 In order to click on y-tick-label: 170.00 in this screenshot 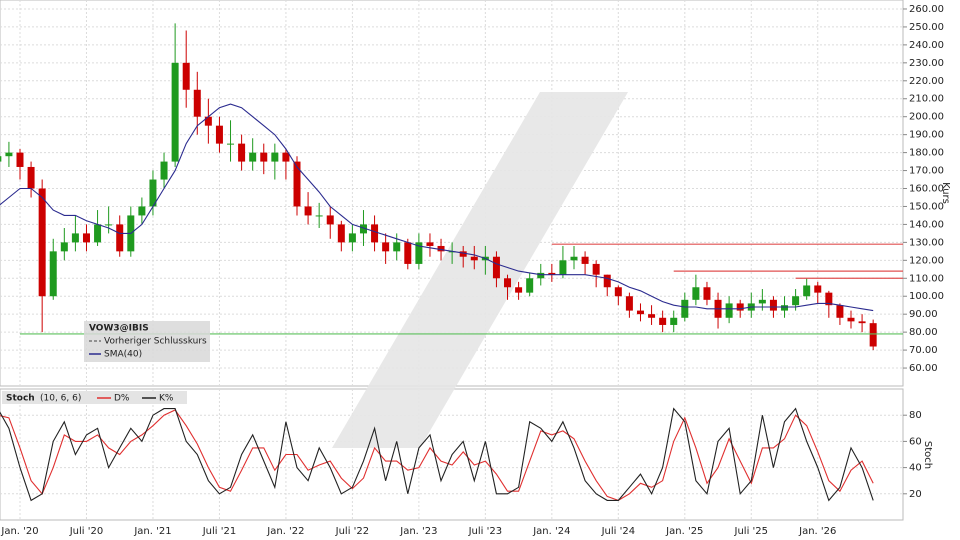, I will do `click(926, 171)`.